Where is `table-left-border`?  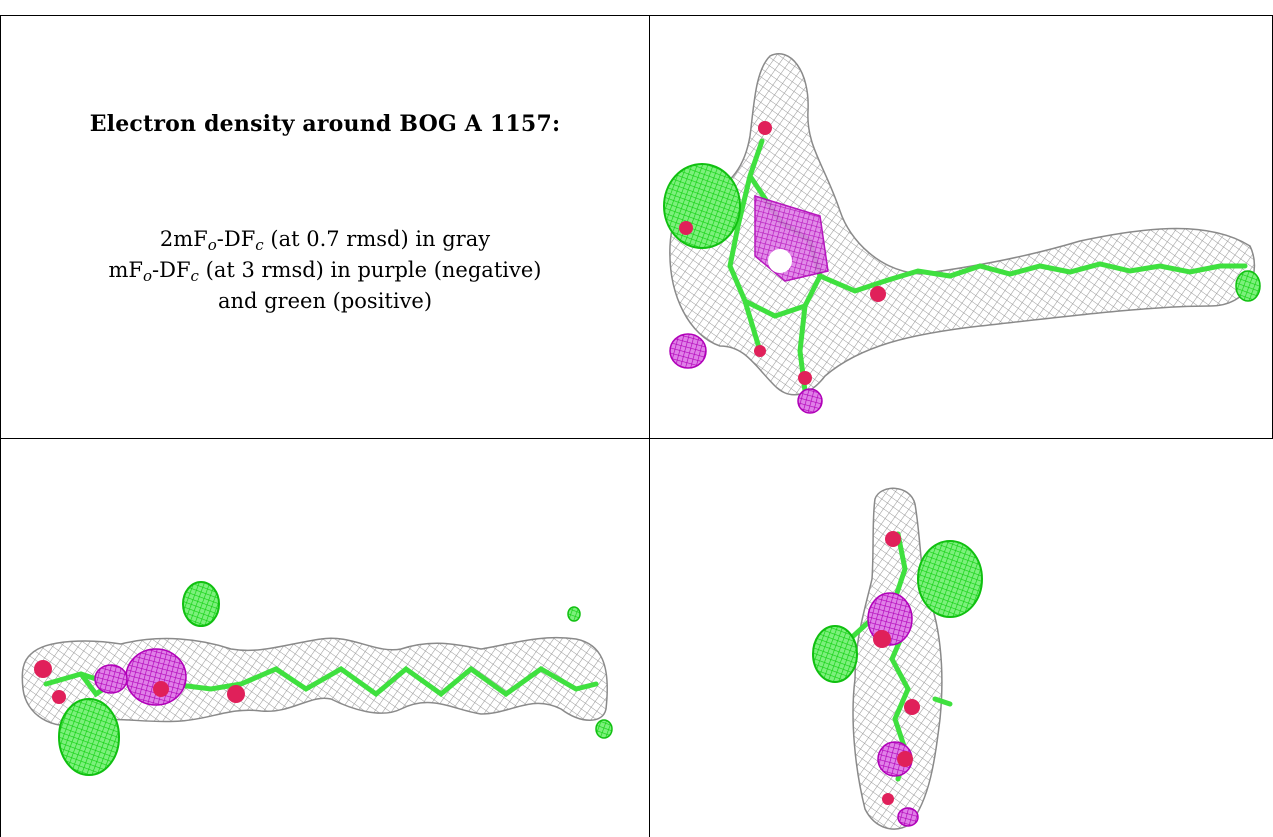
table-left-border is located at coordinates (0, 426).